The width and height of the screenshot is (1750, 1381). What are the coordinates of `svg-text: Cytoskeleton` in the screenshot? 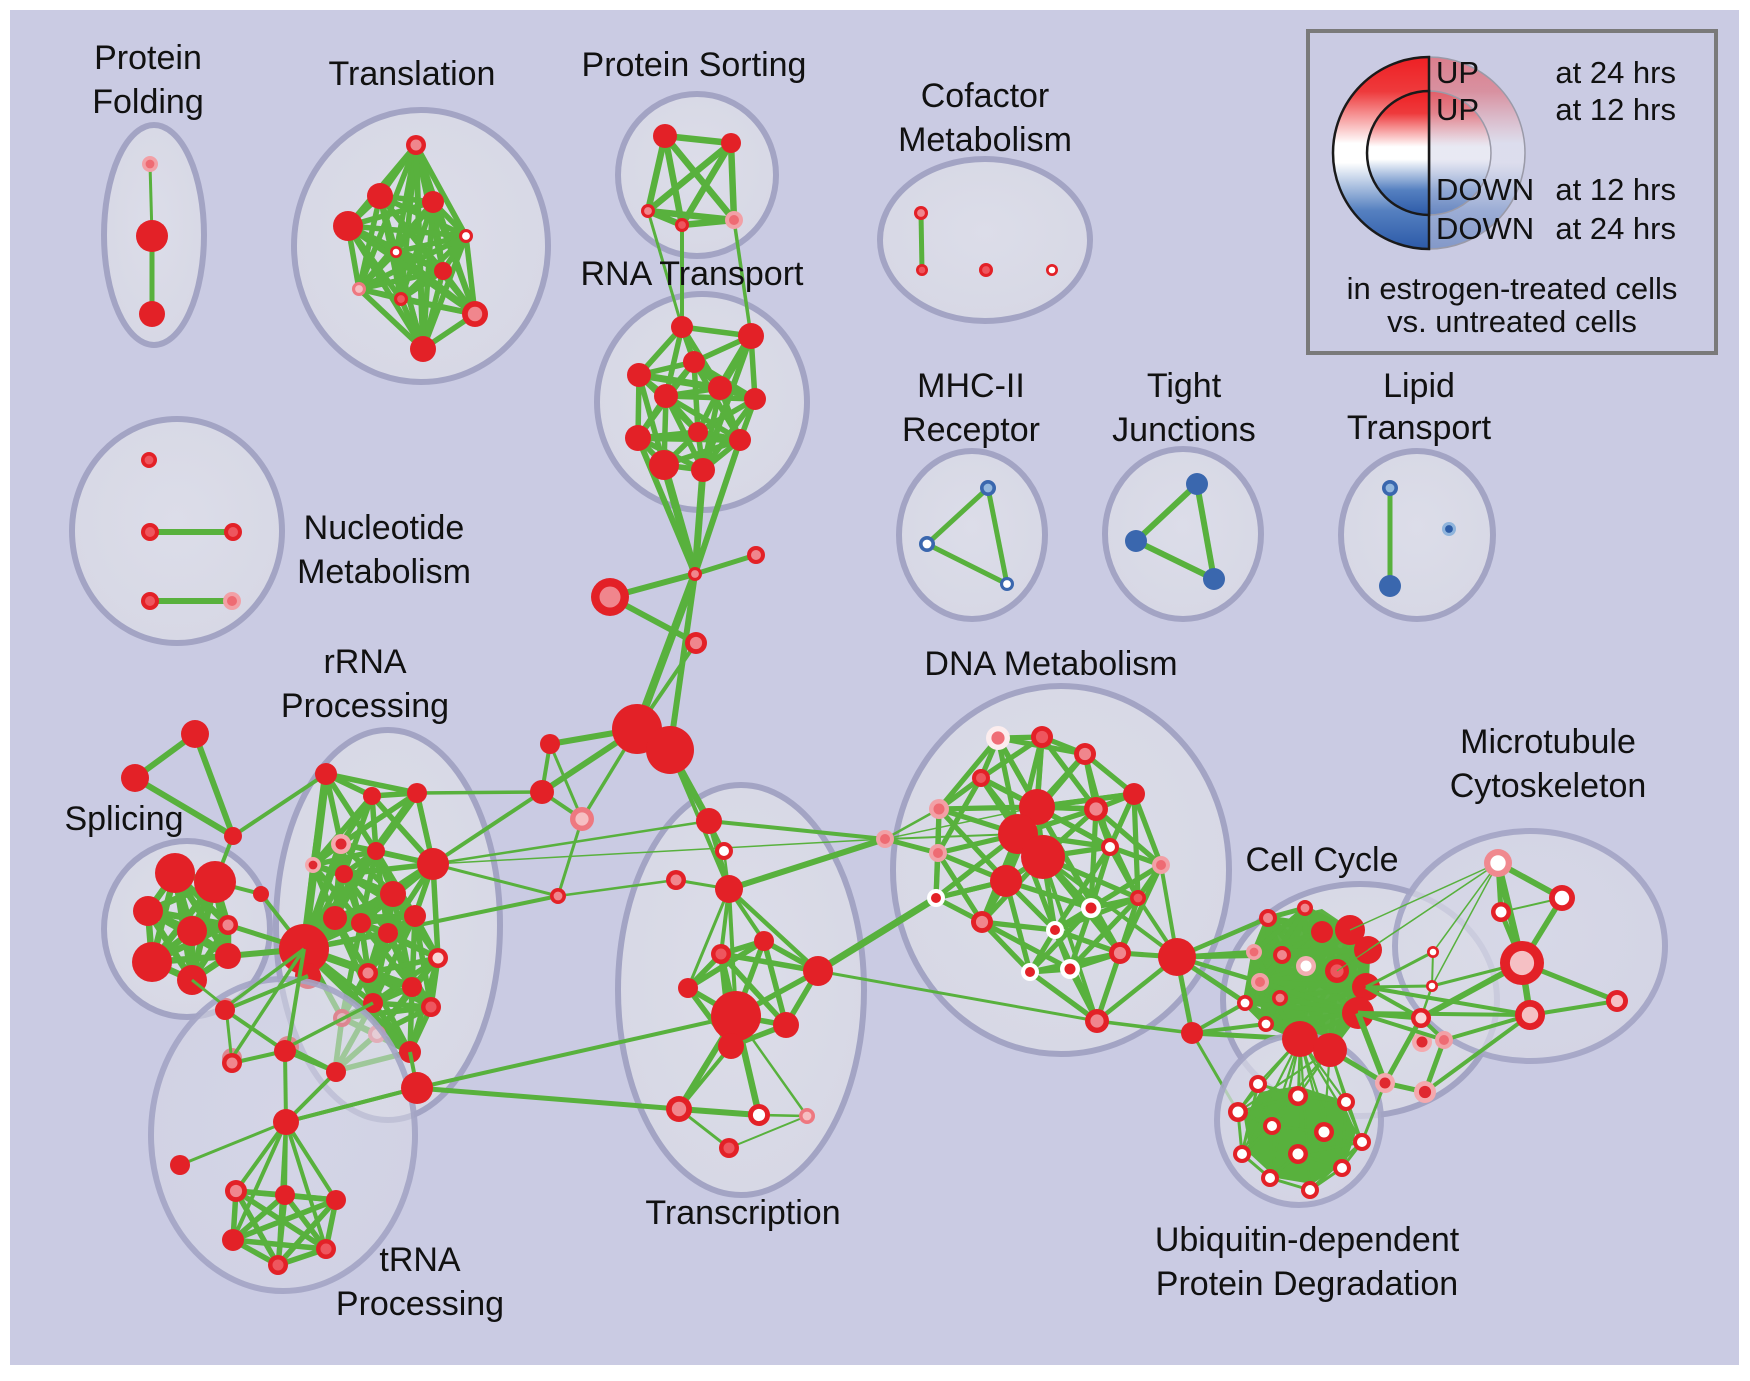 It's located at (1548, 786).